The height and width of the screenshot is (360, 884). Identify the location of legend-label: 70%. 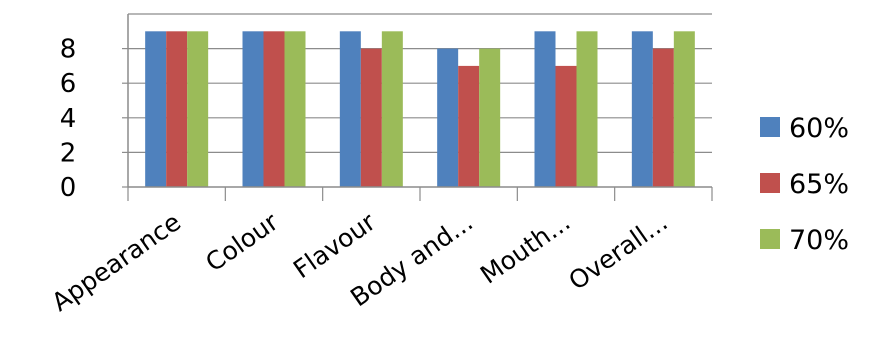
(819, 240).